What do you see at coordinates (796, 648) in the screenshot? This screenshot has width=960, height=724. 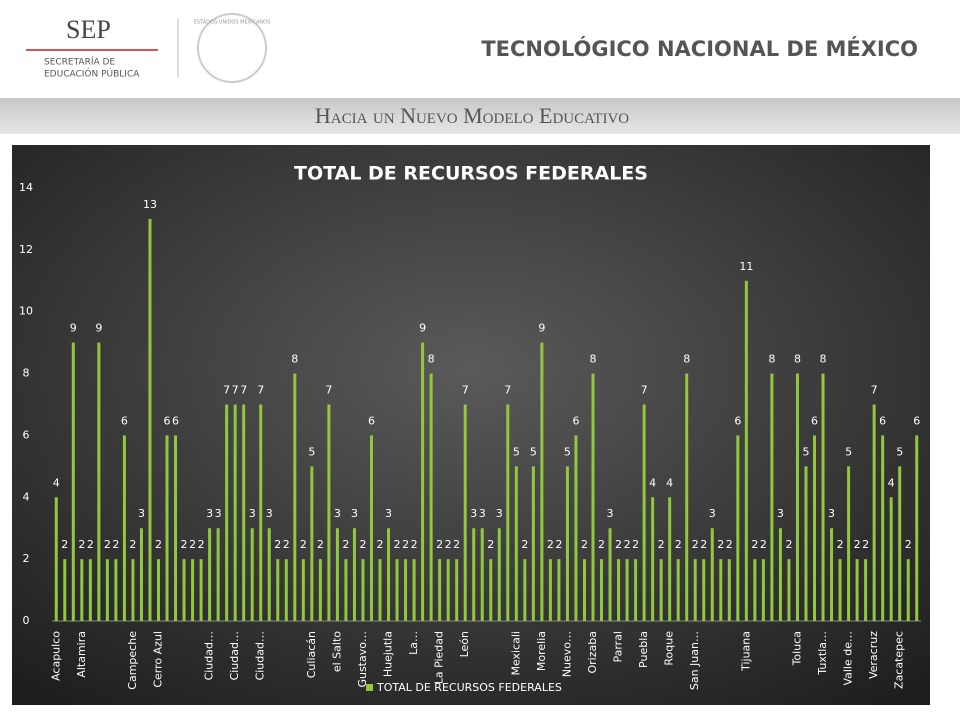 I see `x-tick-label: Toluca` at bounding box center [796, 648].